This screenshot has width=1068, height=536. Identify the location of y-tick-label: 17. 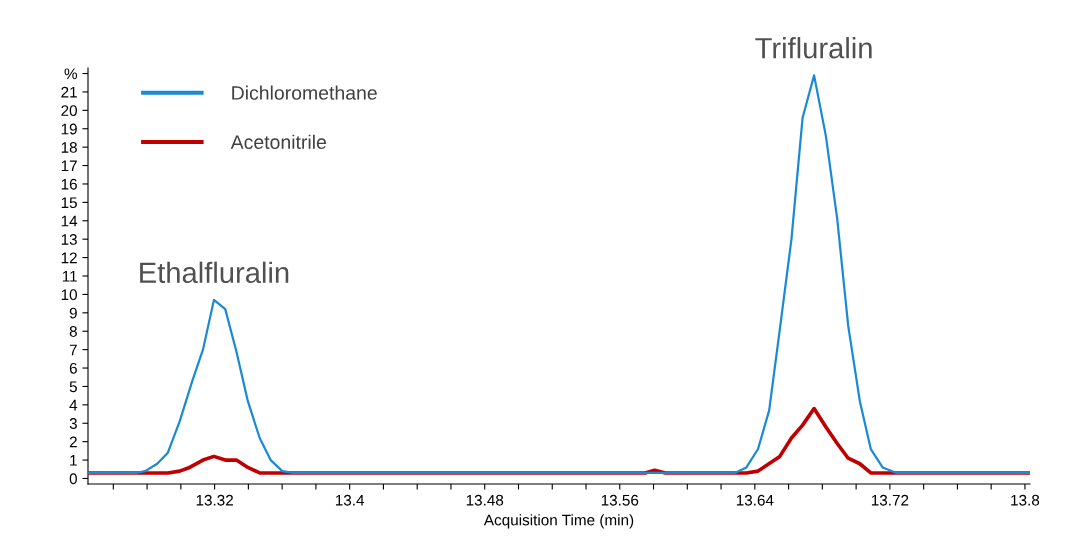
(69, 166).